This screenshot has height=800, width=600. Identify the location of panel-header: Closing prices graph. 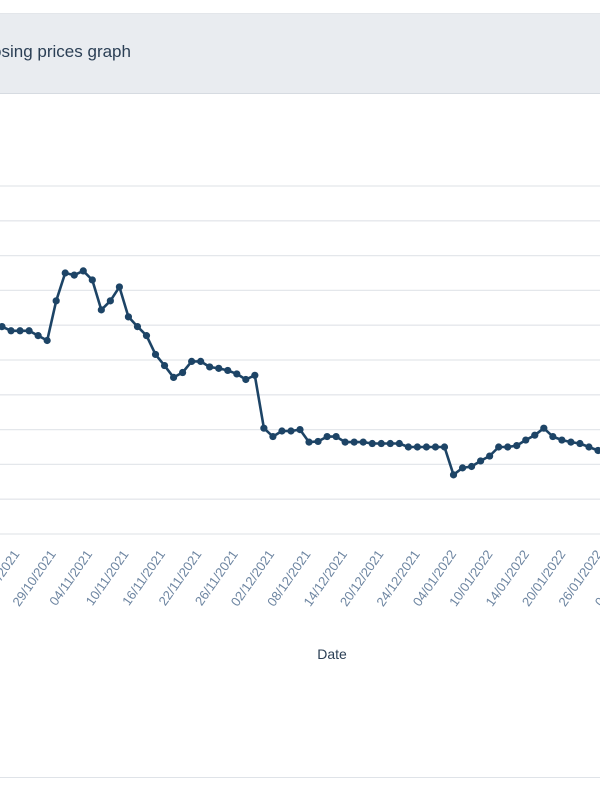
(300, 54).